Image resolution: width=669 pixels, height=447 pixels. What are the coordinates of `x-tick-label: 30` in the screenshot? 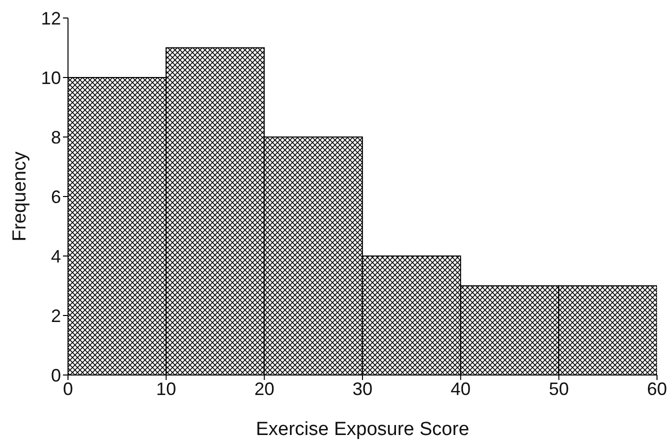 It's located at (362, 388).